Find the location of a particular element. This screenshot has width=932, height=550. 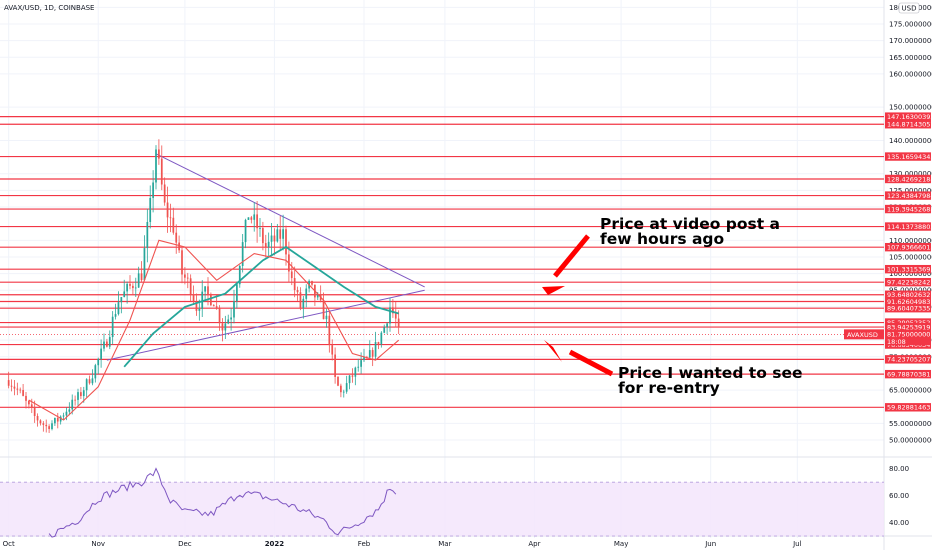

level-tag-label: 97.42238242 is located at coordinates (908, 283).